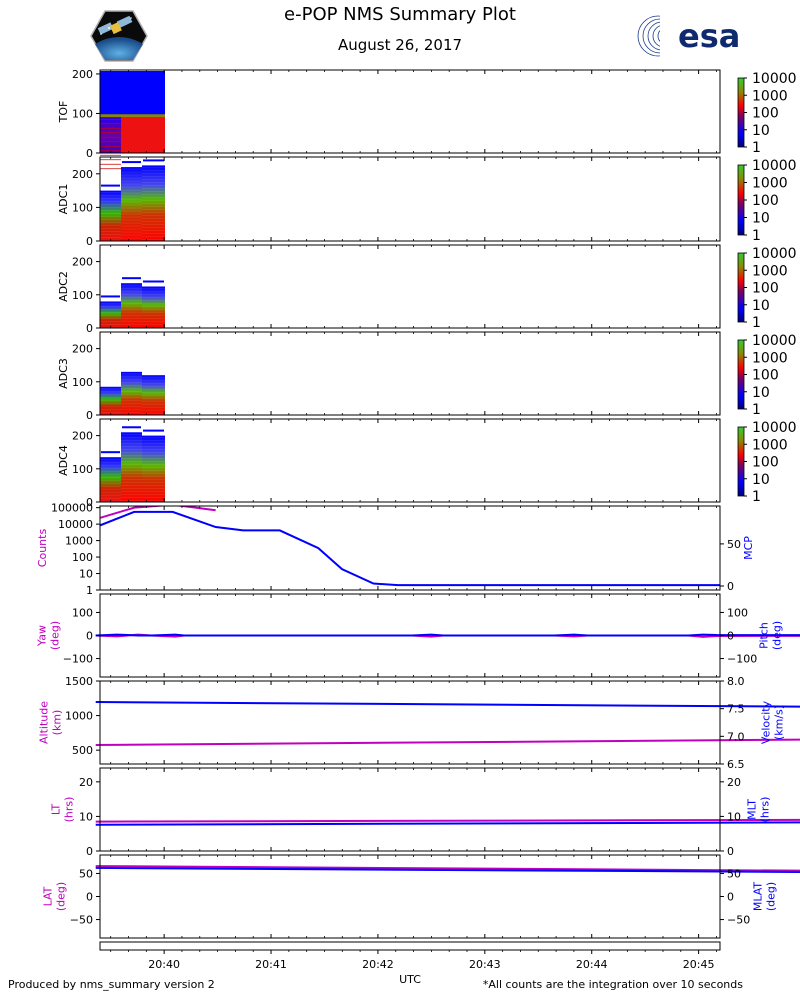  I want to click on adc3-ylabel: ADC3, so click(63, 373).